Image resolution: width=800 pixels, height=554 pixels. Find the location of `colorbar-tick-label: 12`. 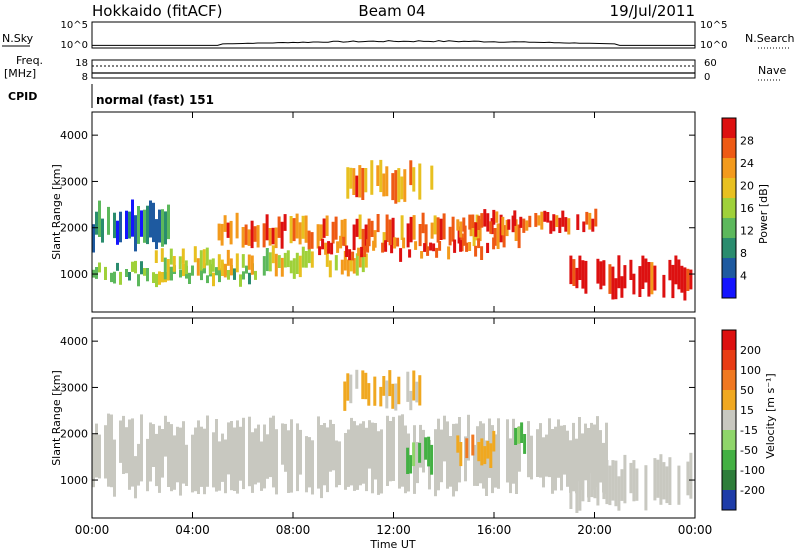

colorbar-tick-label: 12 is located at coordinates (747, 231).